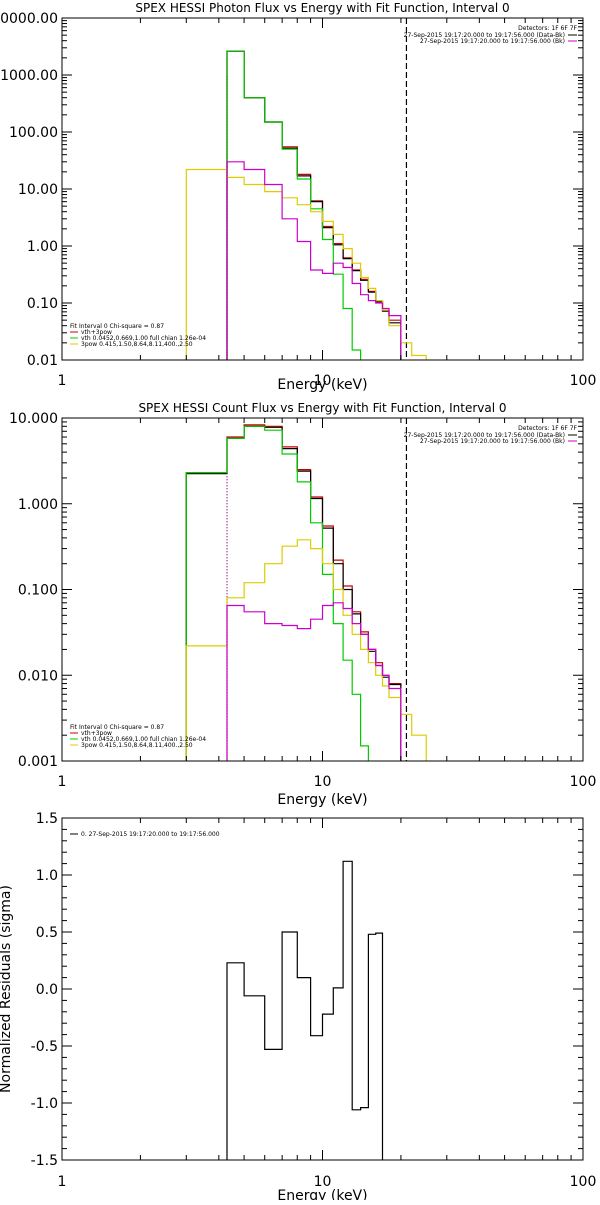 Image resolution: width=600 pixels, height=1205 pixels. I want to click on y-tick-label: 1.00, so click(42, 247).